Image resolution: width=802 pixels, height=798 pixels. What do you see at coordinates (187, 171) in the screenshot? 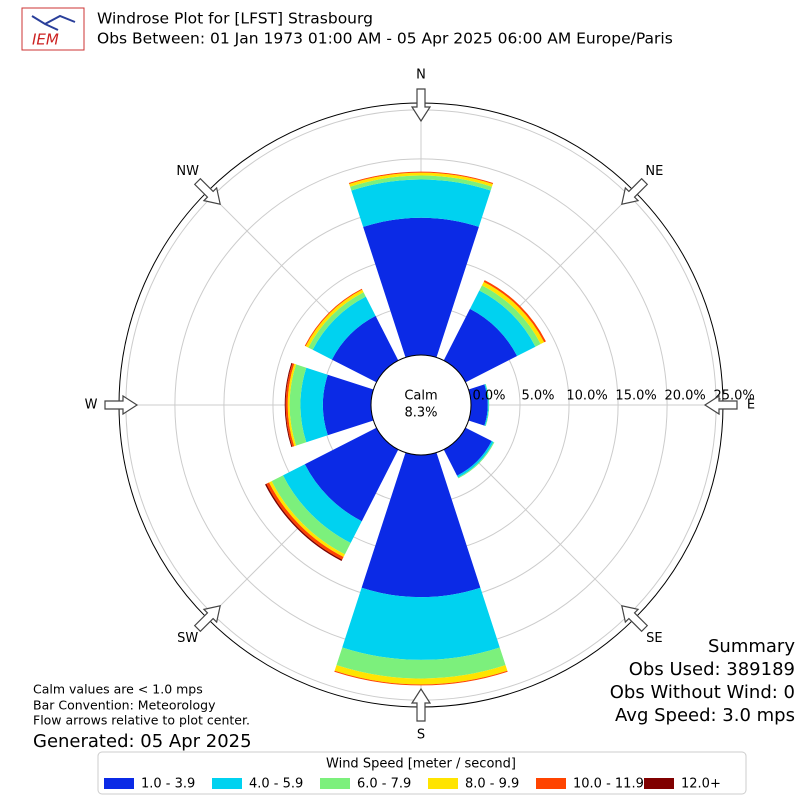
I see `direction-label: NW` at bounding box center [187, 171].